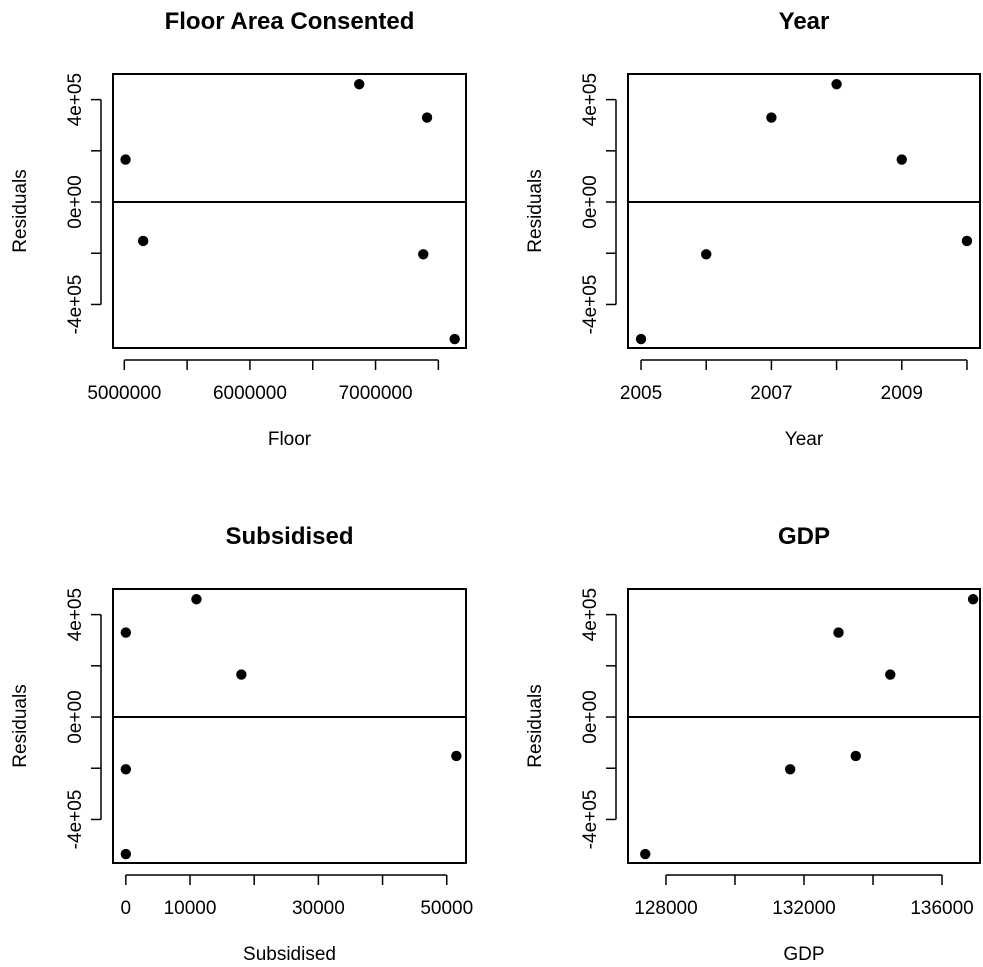 The width and height of the screenshot is (983, 967). I want to click on x-tick-label: 5000000, so click(124, 393).